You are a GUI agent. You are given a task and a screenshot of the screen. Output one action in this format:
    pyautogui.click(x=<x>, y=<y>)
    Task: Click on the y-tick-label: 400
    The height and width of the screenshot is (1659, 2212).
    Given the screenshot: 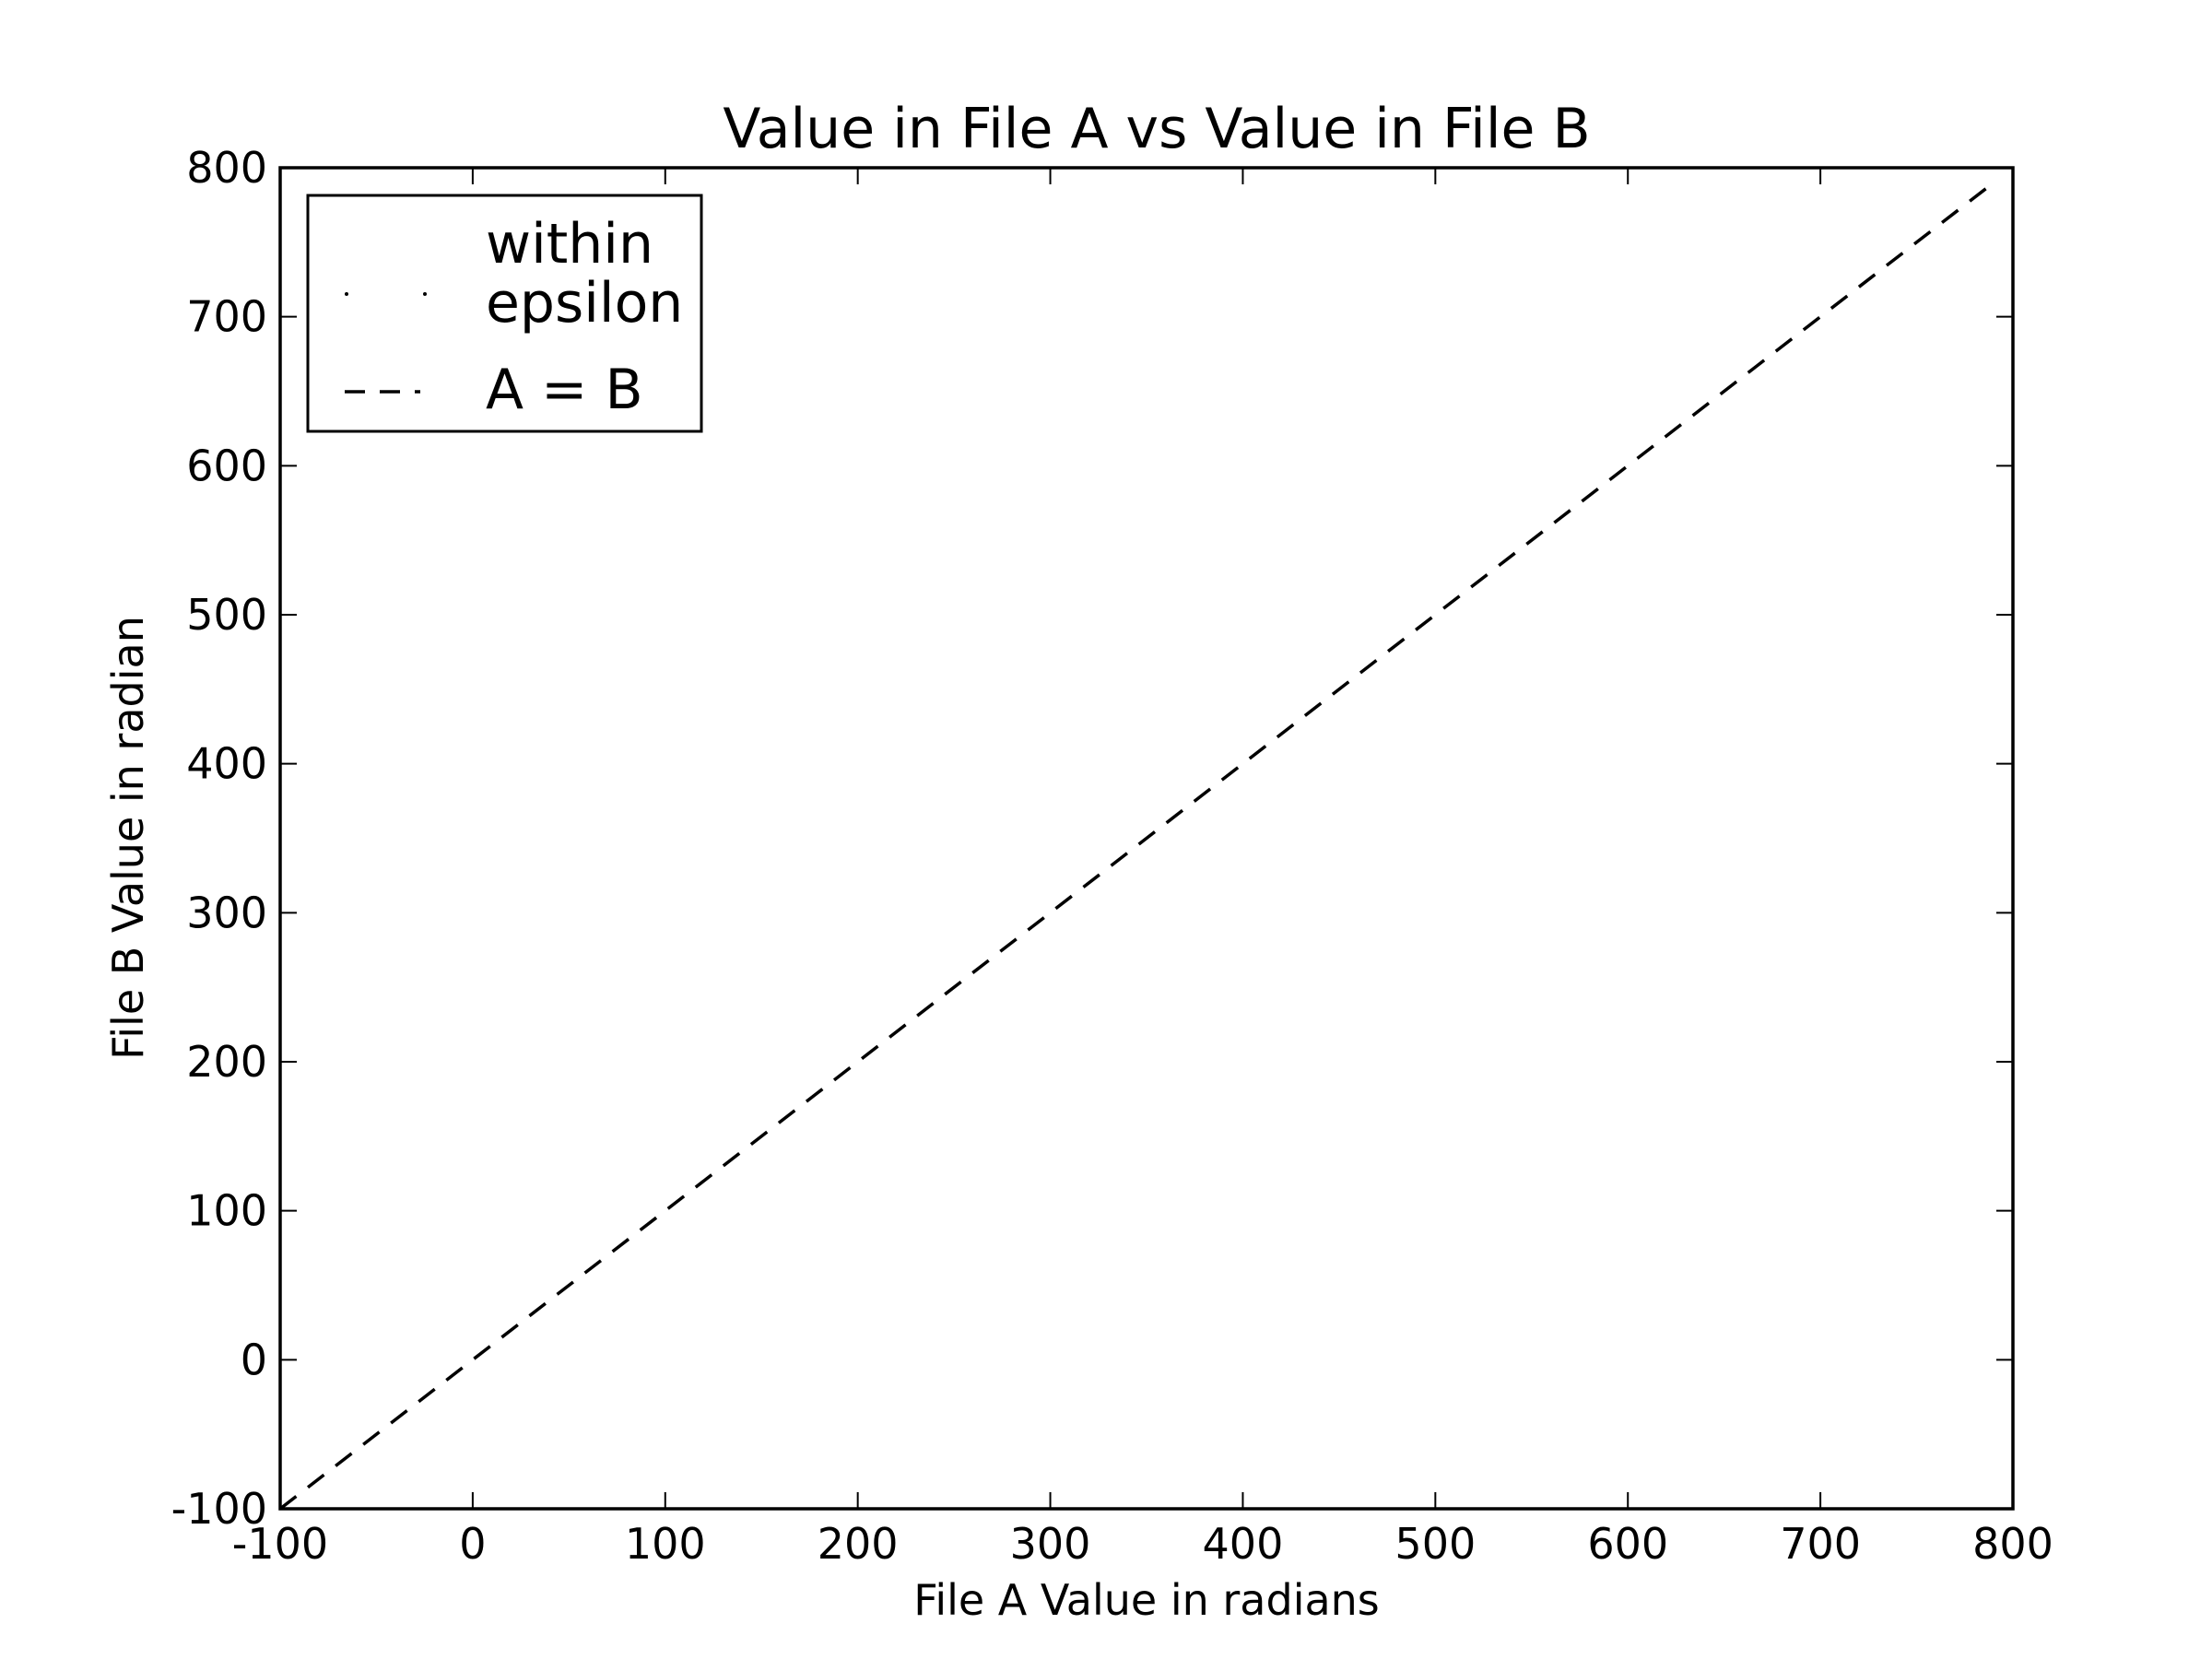 What is the action you would take?
    pyautogui.click(x=226, y=764)
    